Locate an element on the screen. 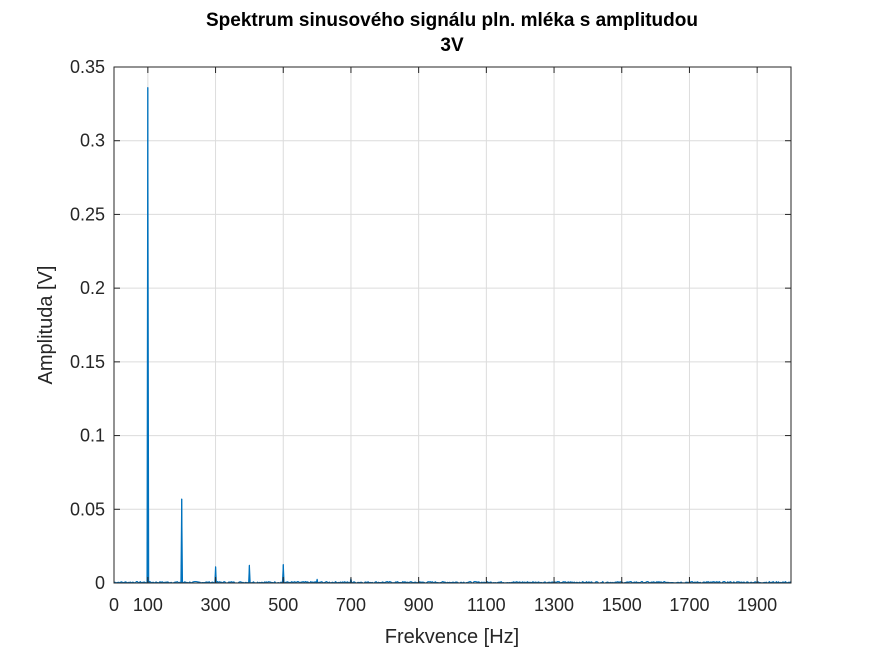 The height and width of the screenshot is (656, 875). y-tick-label: 0 is located at coordinates (100, 583).